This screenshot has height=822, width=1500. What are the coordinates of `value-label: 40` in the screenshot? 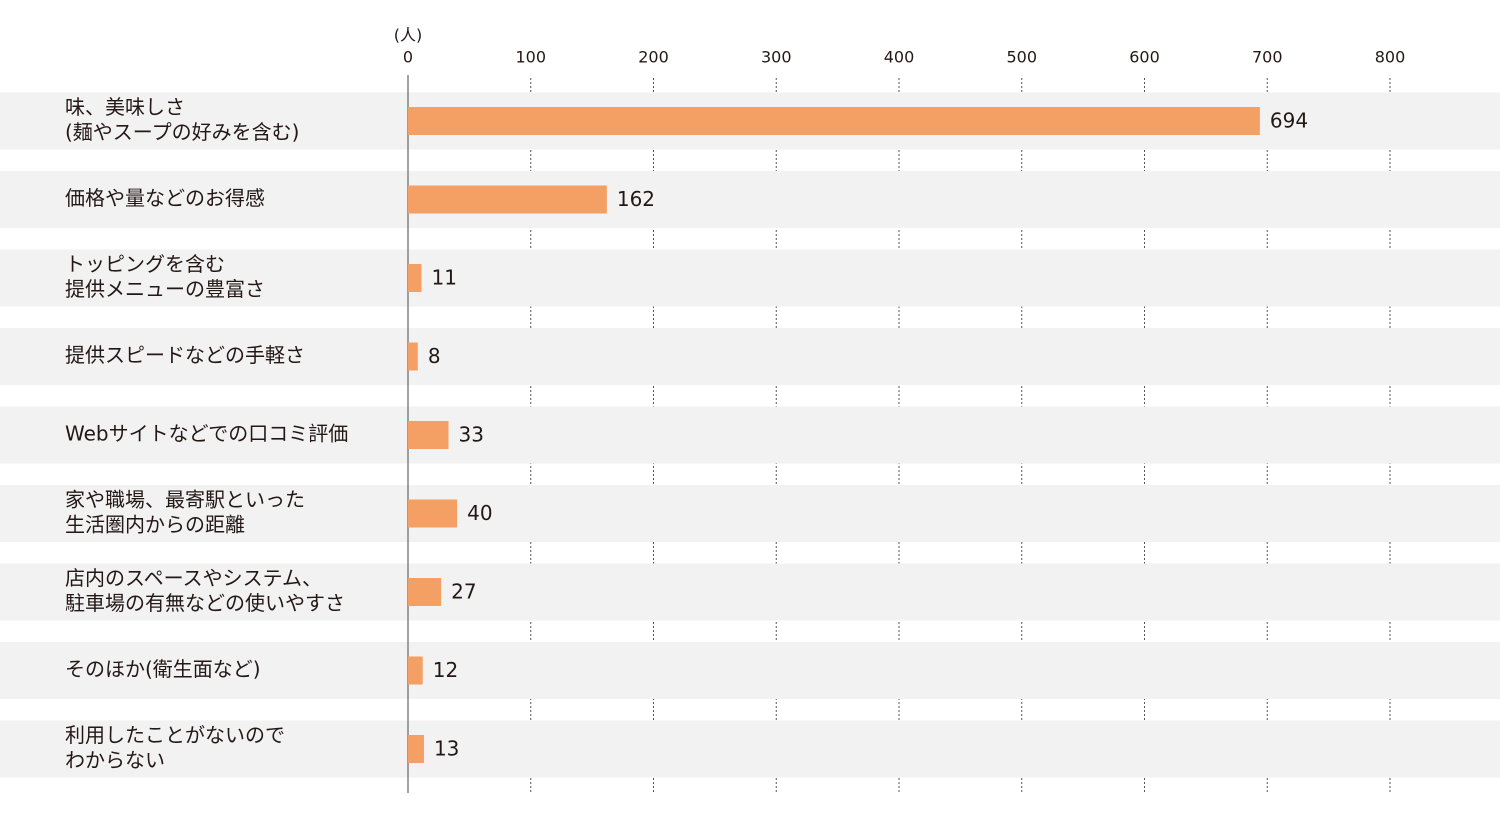 It's located at (479, 513).